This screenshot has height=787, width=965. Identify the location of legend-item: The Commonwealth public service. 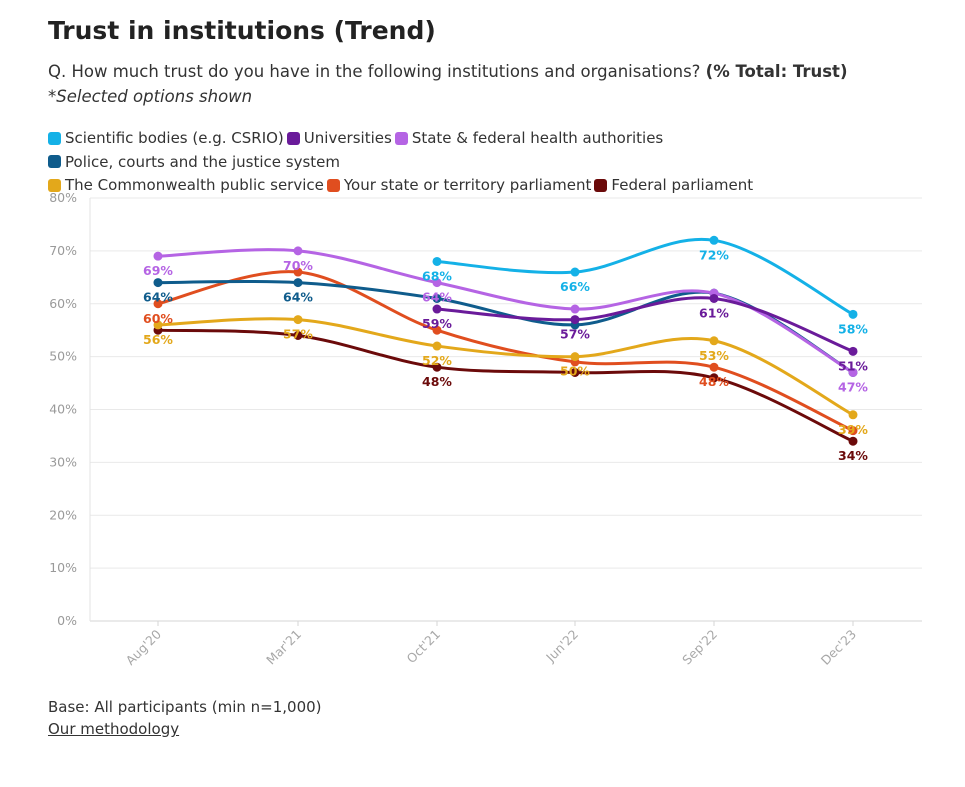
(186, 185).